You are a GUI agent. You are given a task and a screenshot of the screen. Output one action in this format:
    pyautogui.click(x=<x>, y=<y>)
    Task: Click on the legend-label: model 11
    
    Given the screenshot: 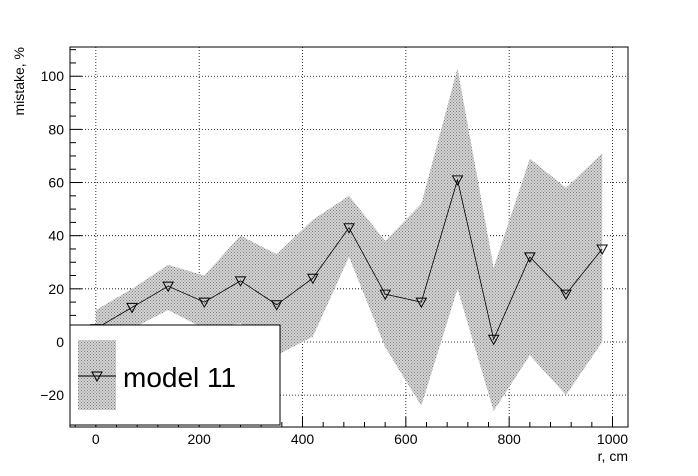 What is the action you would take?
    pyautogui.click(x=179, y=377)
    